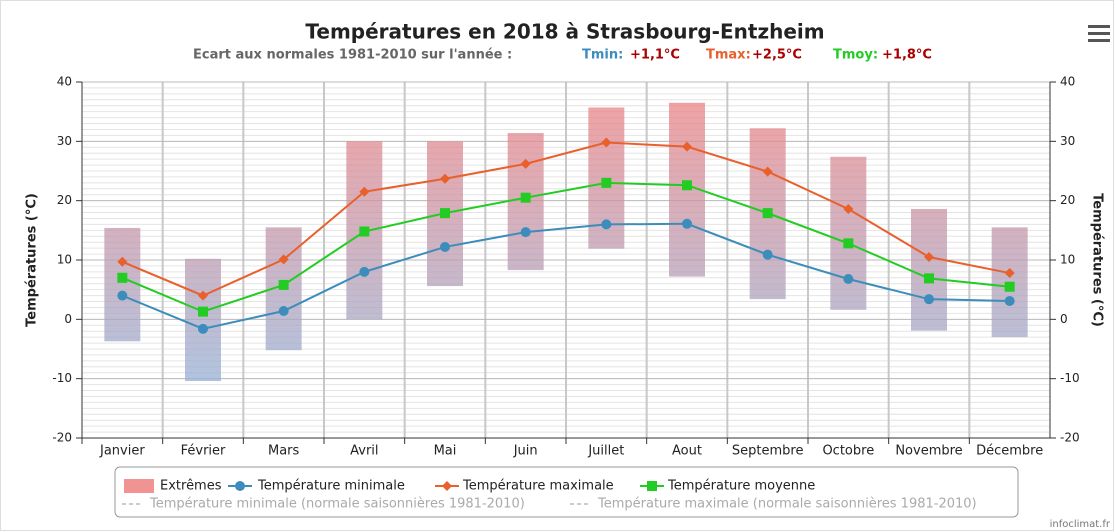 The image size is (1115, 532). I want to click on y2-tick-label: -10, so click(1070, 378).